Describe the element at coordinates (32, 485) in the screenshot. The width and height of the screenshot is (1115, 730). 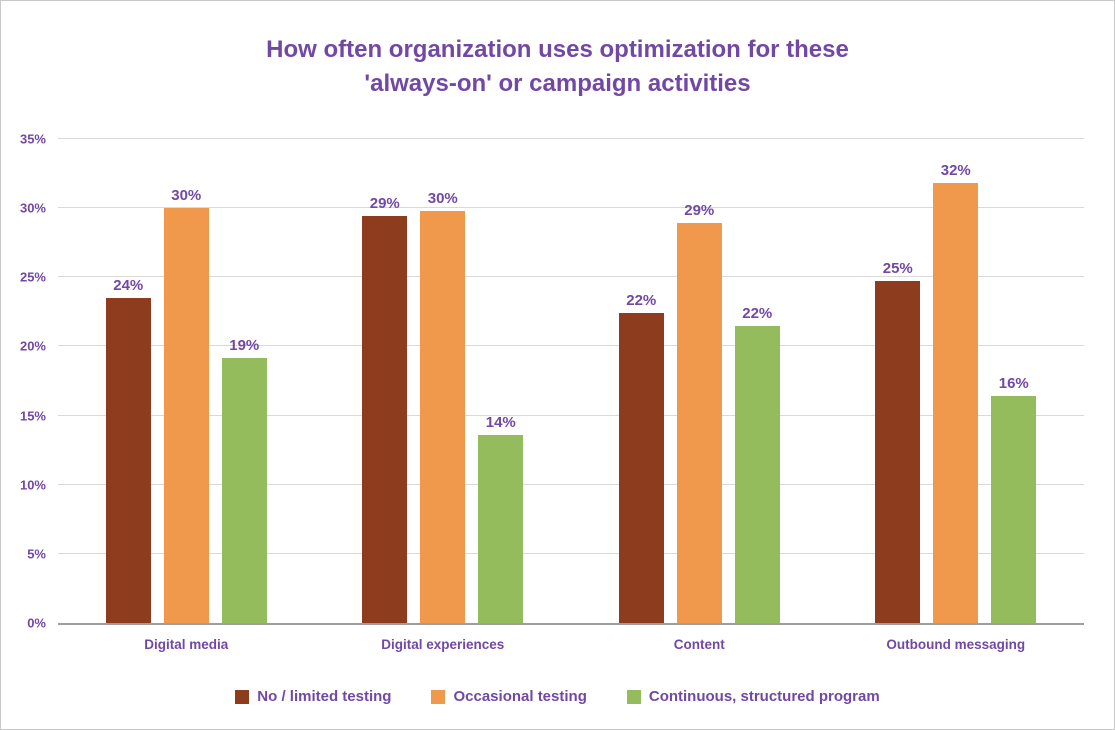
I see `y-axis-tick-label: 10%` at that location.